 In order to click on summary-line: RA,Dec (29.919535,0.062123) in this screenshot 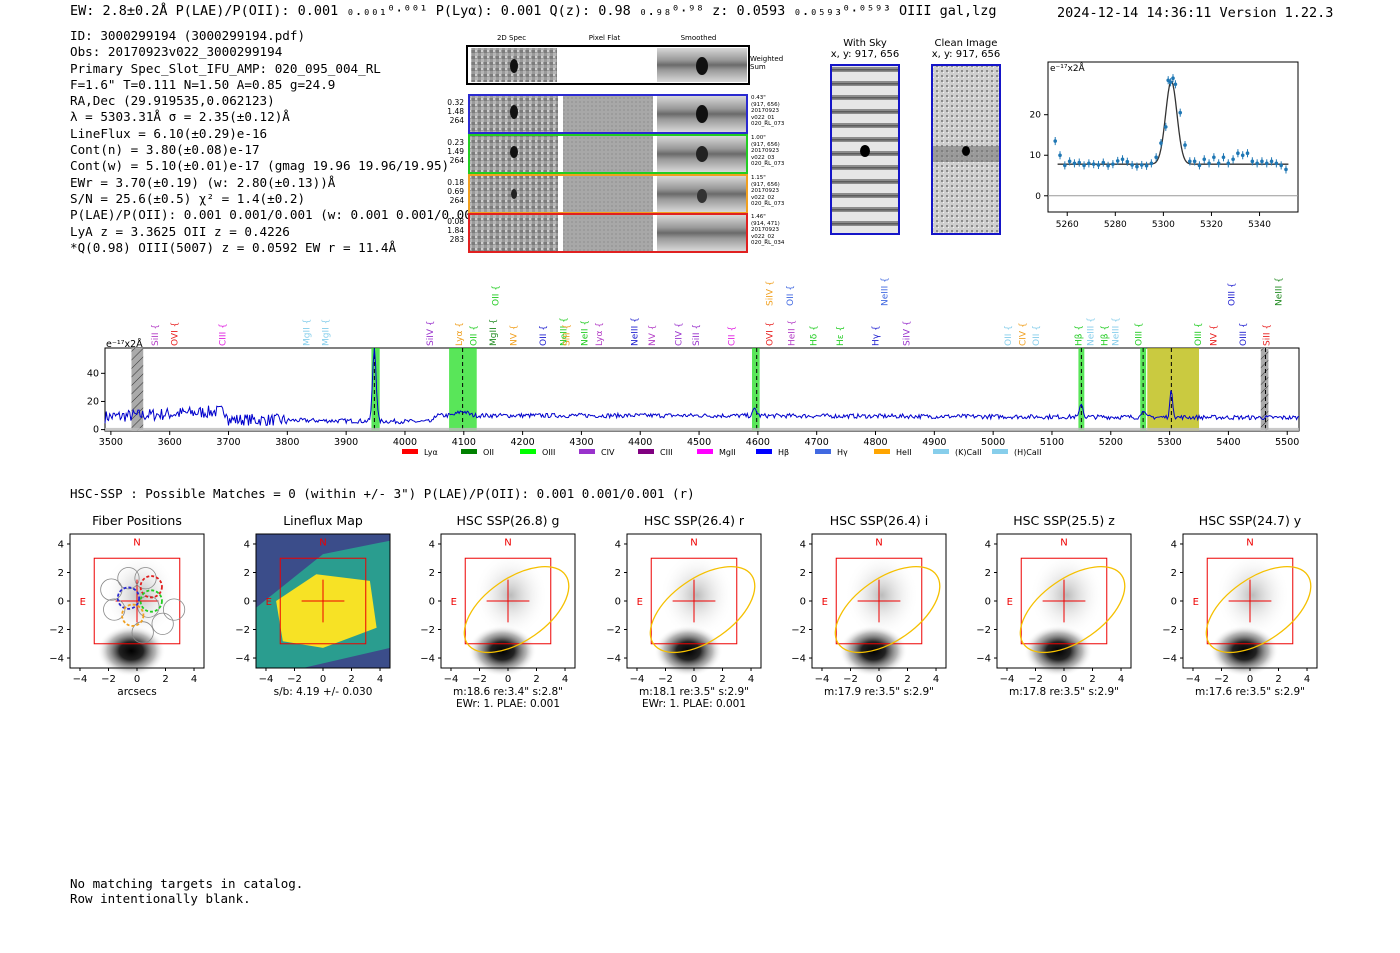, I will do `click(172, 101)`.